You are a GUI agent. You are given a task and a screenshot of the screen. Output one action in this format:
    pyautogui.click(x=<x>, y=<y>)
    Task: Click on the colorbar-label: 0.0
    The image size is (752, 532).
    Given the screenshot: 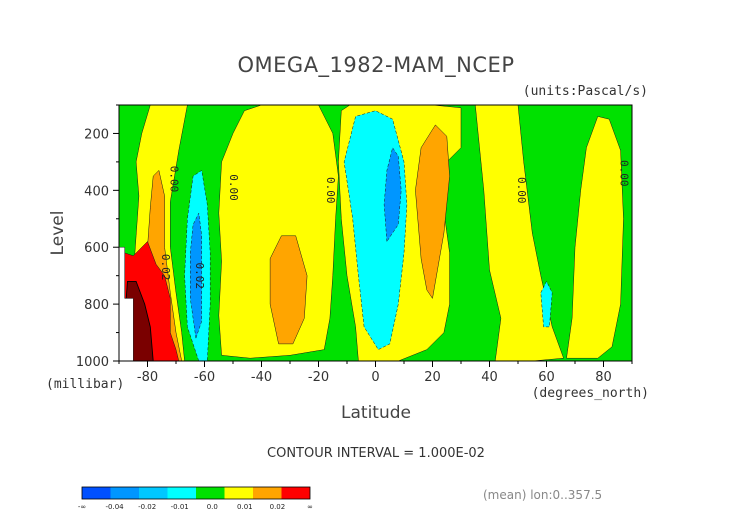 What is the action you would take?
    pyautogui.click(x=212, y=507)
    